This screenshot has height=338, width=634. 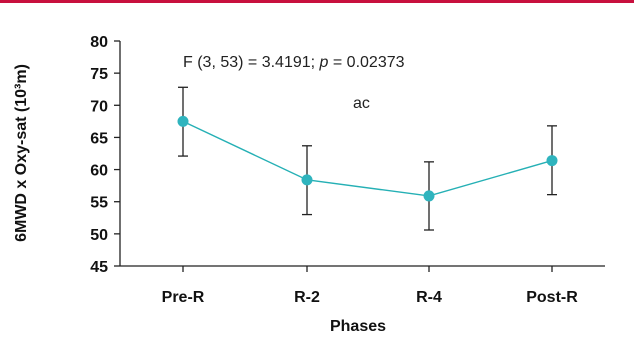 What do you see at coordinates (99, 235) in the screenshot?
I see `y-tick-label: 50` at bounding box center [99, 235].